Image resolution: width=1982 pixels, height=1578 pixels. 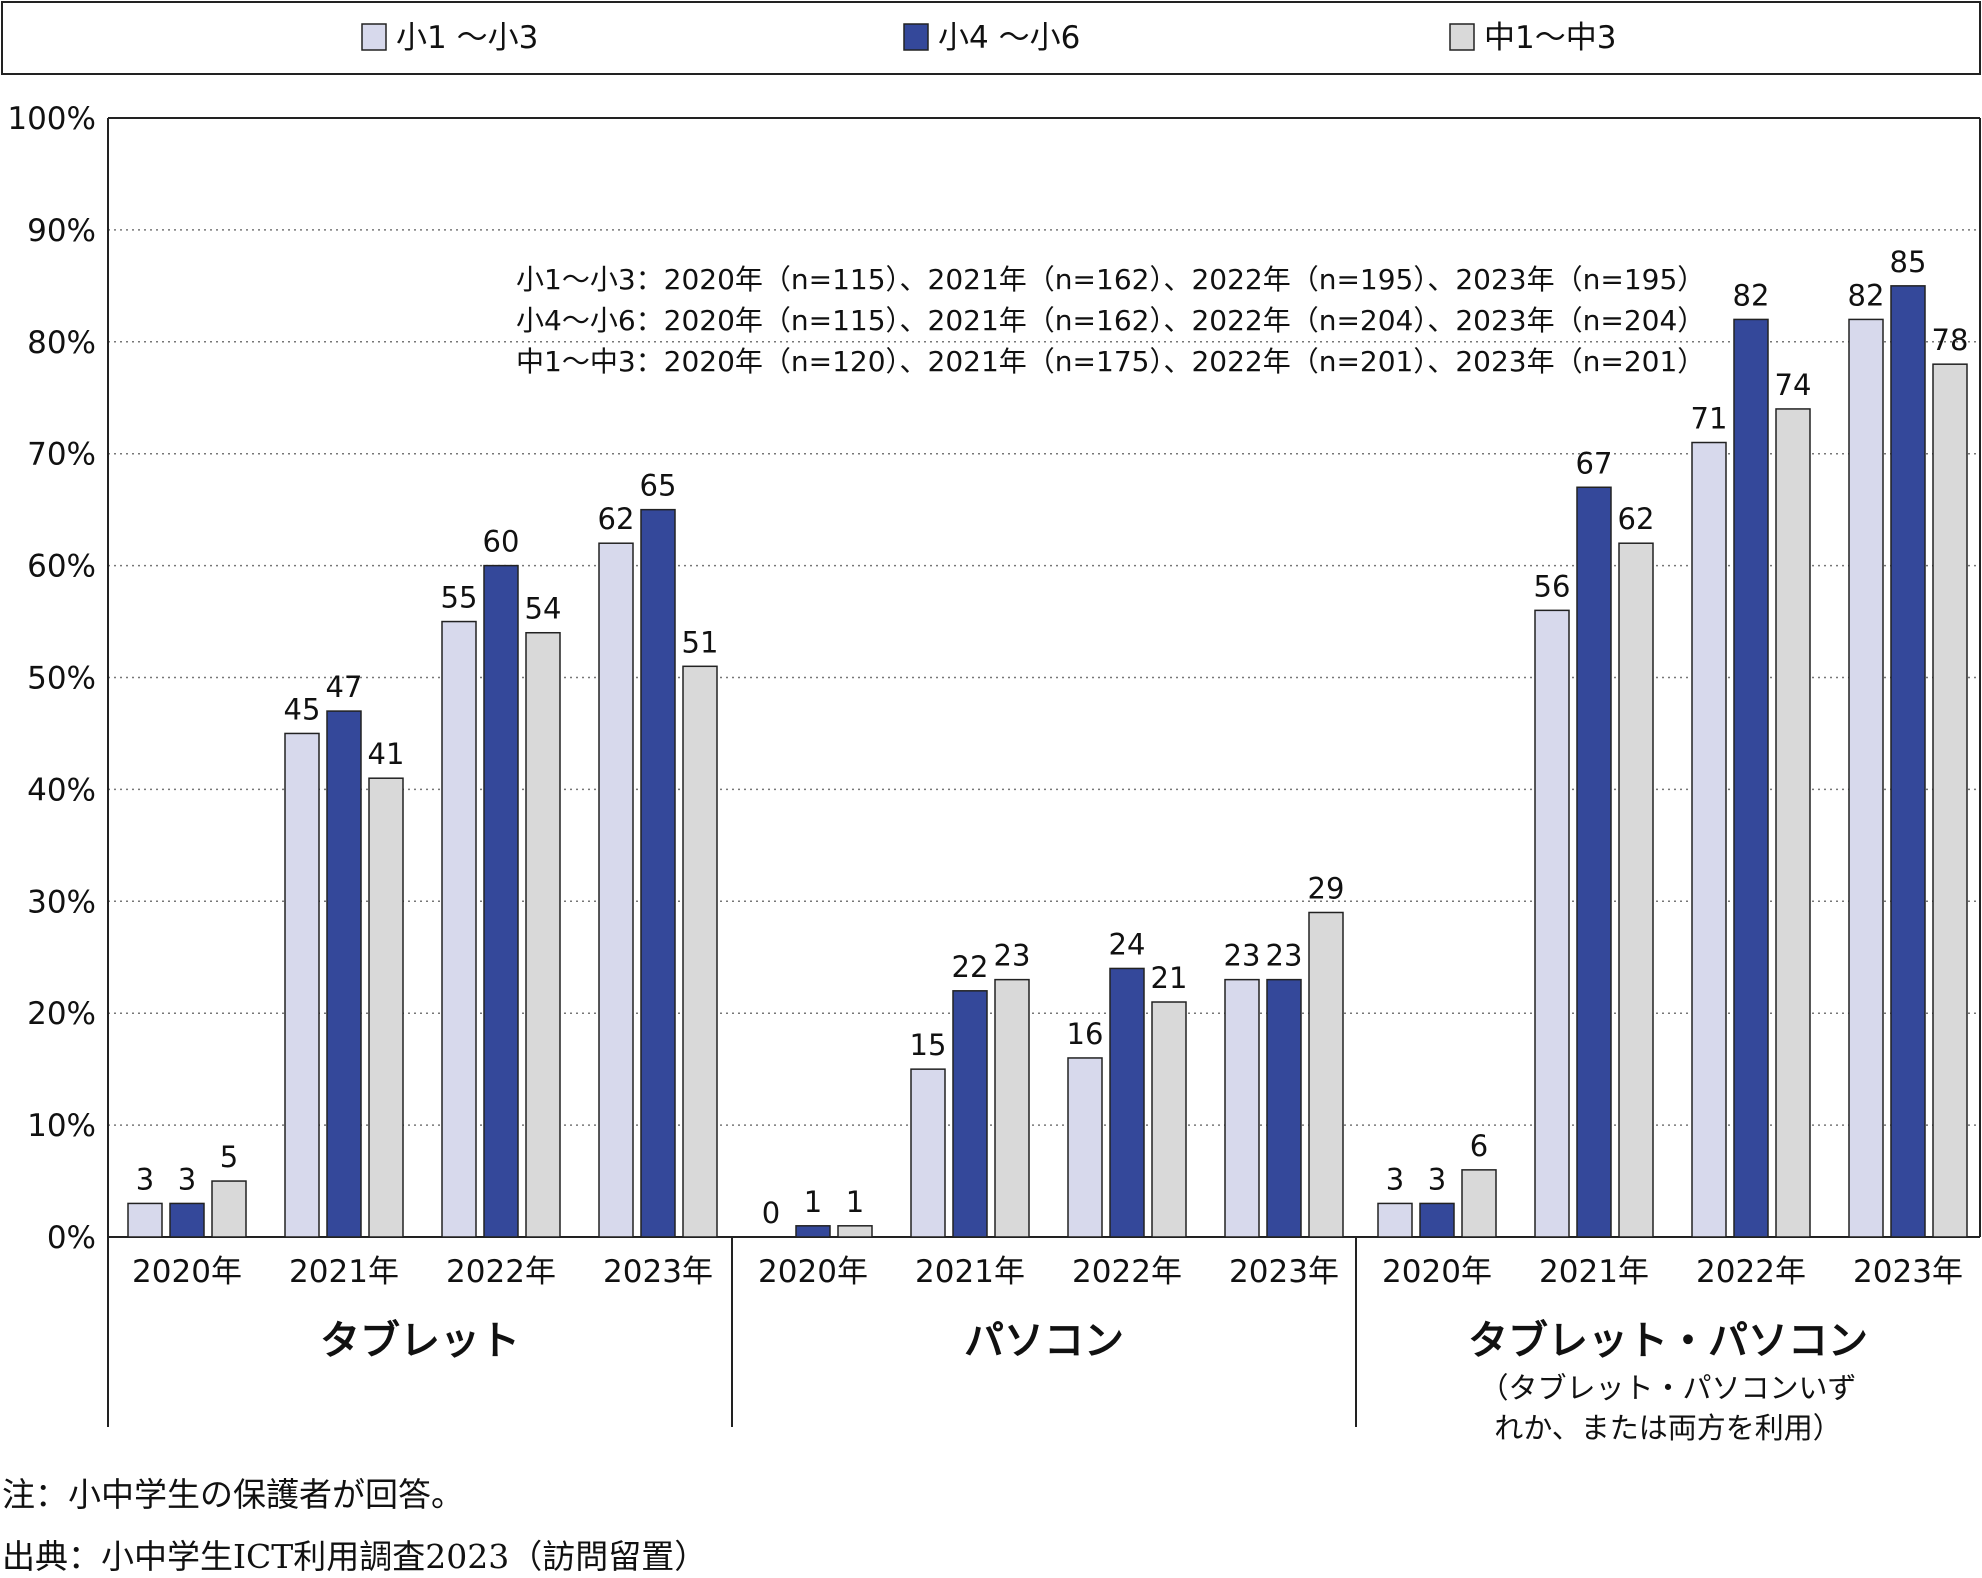 I want to click on bar-value-label: 0, so click(x=771, y=1213).